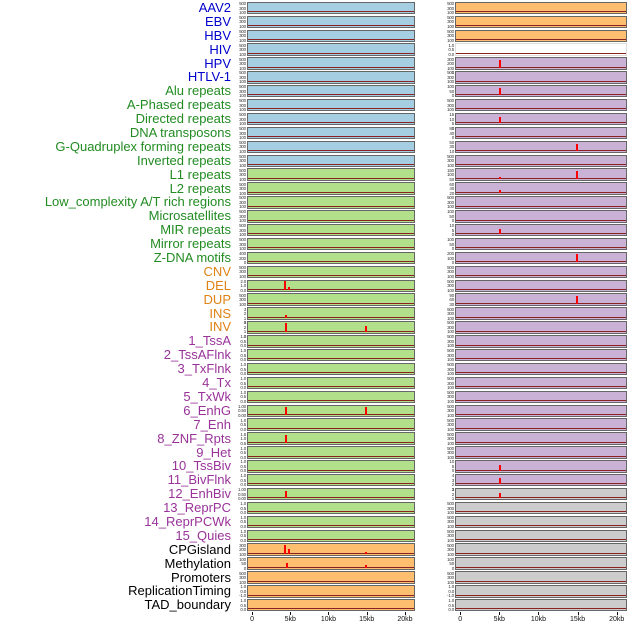 The width and height of the screenshot is (630, 630). I want to click on y-tick-label: 20, so click(451, 193).